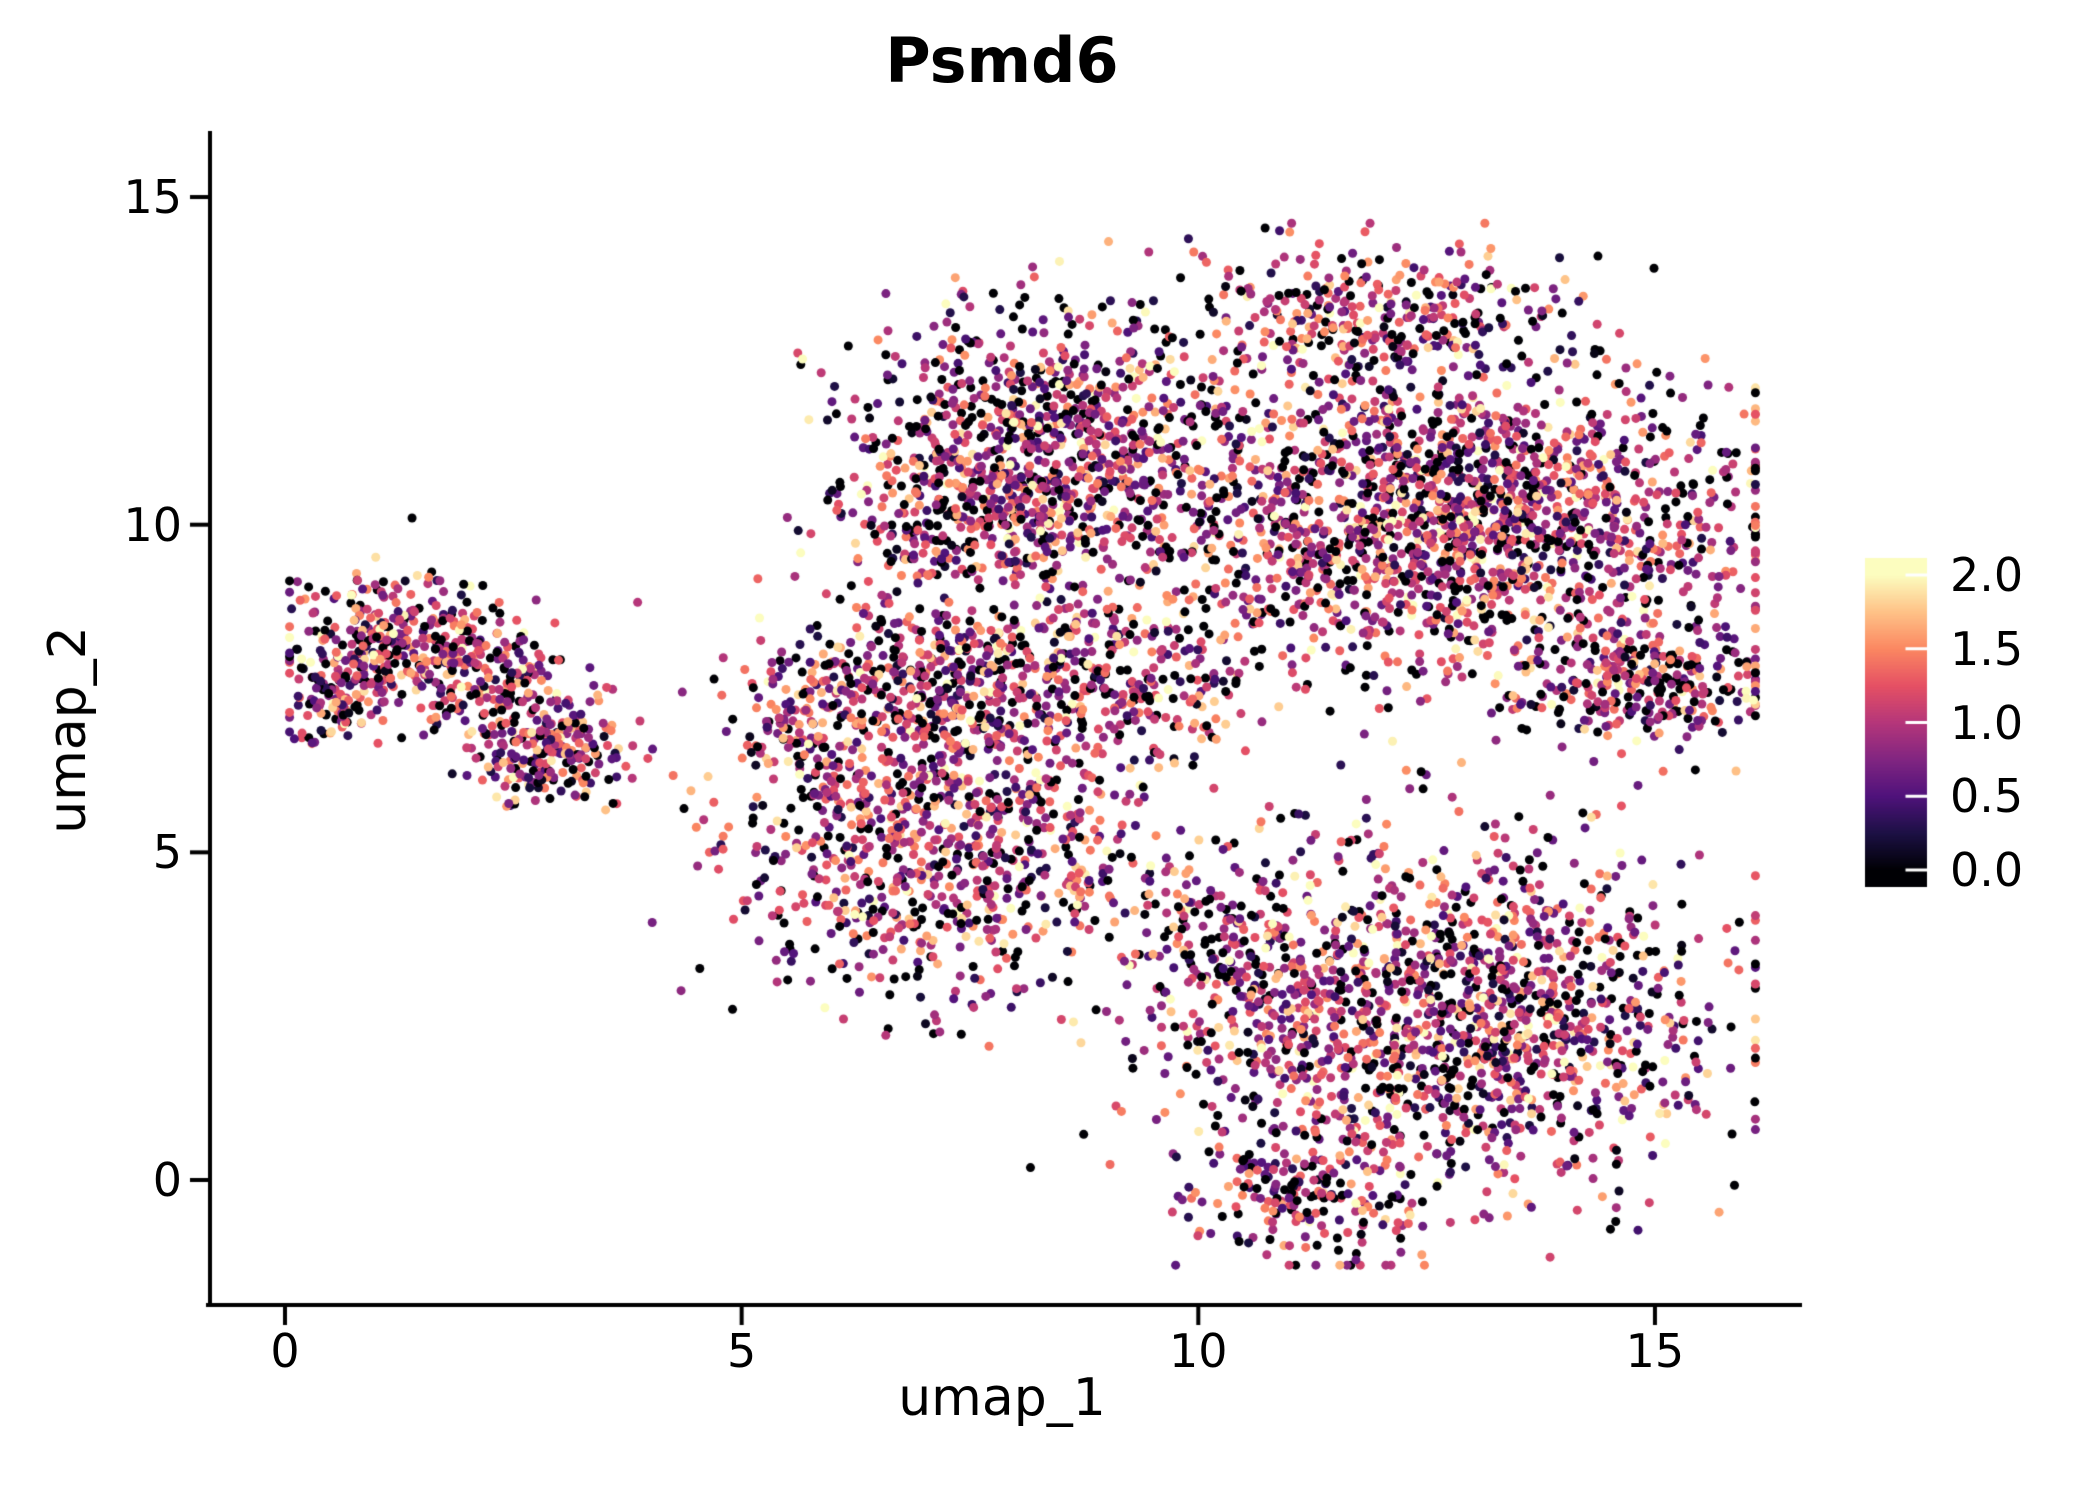 The height and width of the screenshot is (1500, 2100). What do you see at coordinates (1987, 648) in the screenshot?
I see `colorbar-tick-label: 1.5` at bounding box center [1987, 648].